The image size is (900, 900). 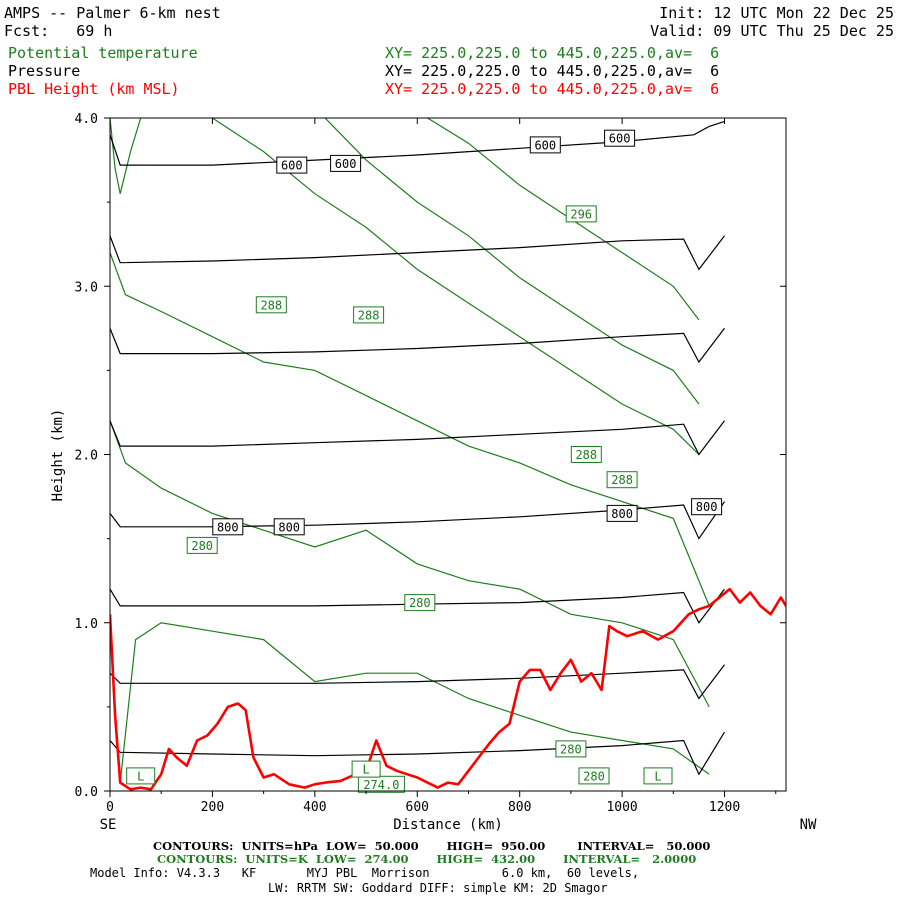 I want to click on contour-label-3: 600, so click(x=620, y=138).